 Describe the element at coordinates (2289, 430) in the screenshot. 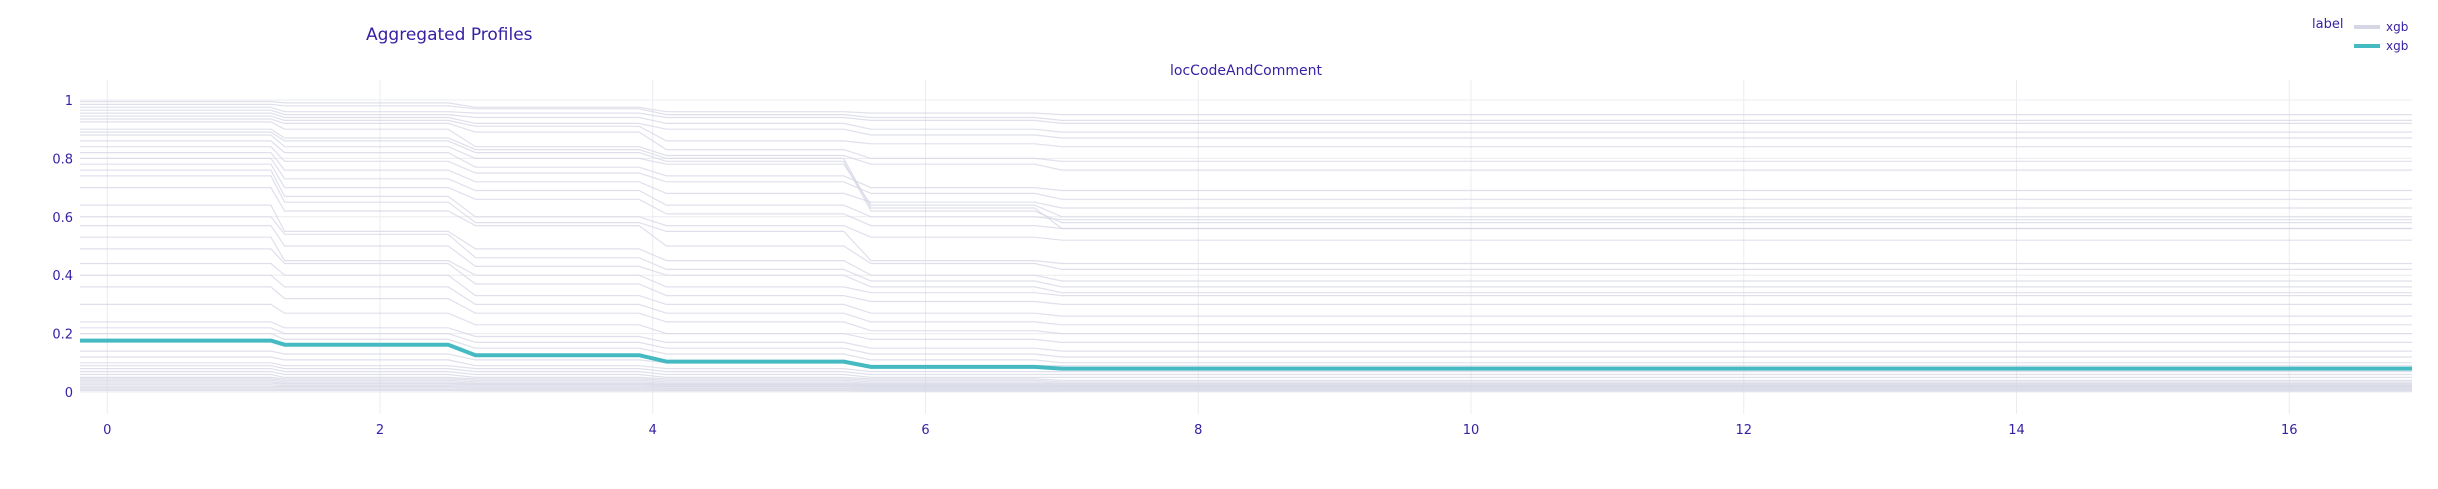

I see `x-tick-label: 16` at that location.